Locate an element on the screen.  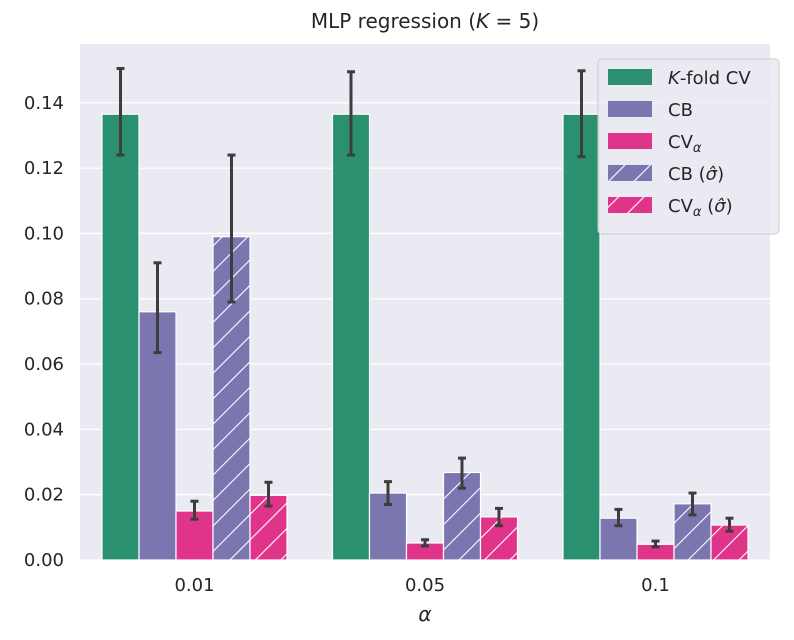
y-tick-labels: 0.00 0.02 0.04 0.06 0.08 0.10 0.12 0.14 is located at coordinates (44, 332).